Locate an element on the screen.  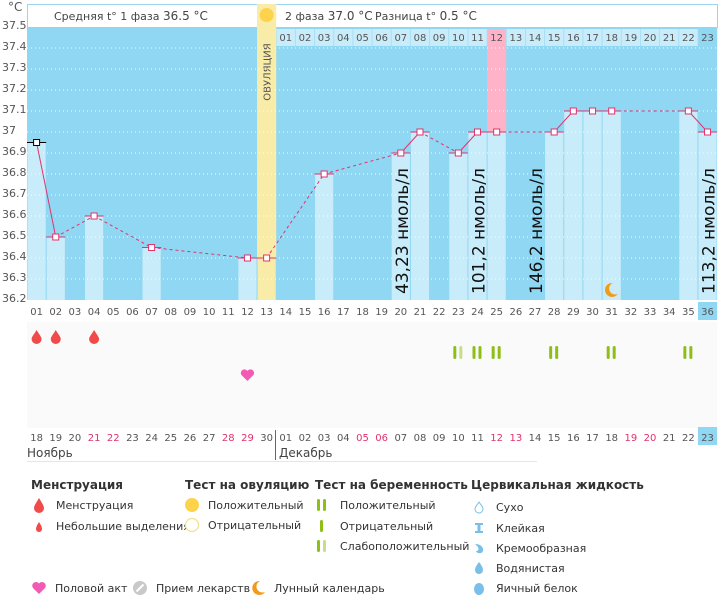
unit-label: °C is located at coordinates (15, 7).